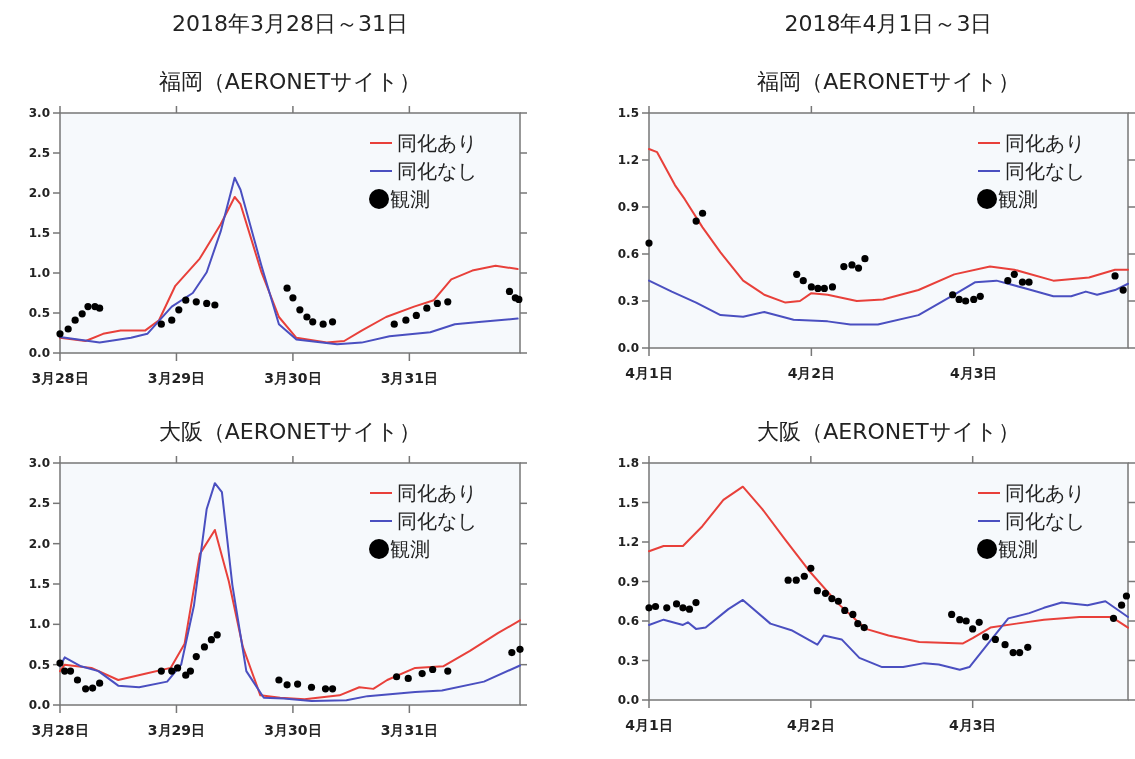 Image resolution: width=1135 pixels, height=759 pixels. Describe the element at coordinates (176, 378) in the screenshot. I see `x-tick-label: 3月29日` at that location.